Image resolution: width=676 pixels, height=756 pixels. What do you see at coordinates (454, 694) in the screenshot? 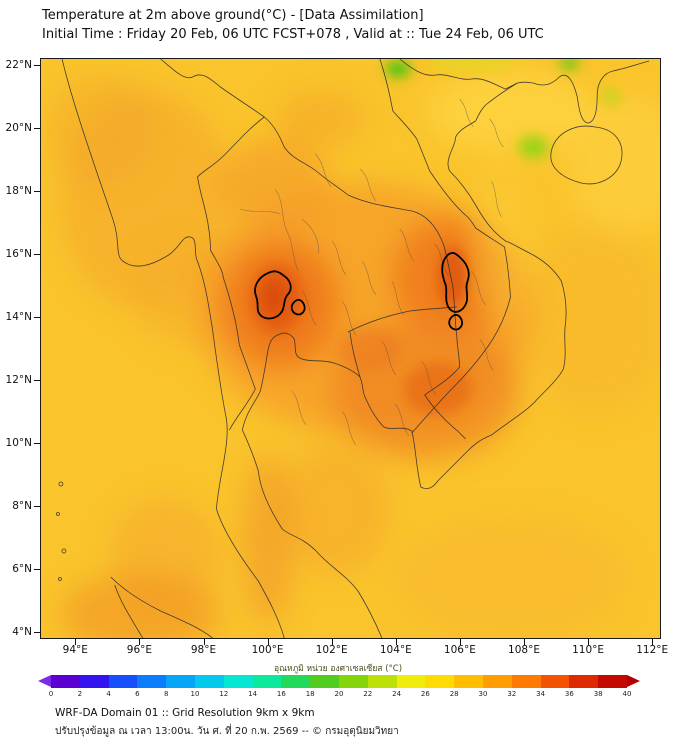
I see `colorbar-tick-label: 28` at bounding box center [454, 694].